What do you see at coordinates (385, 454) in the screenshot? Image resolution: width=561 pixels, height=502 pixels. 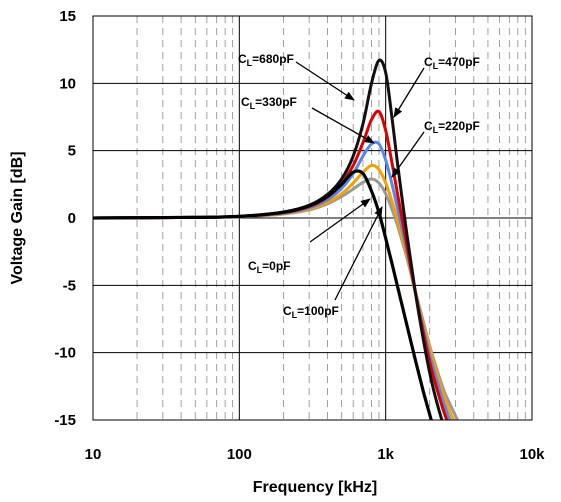 I see `x-tick-label: 1k` at bounding box center [385, 454].